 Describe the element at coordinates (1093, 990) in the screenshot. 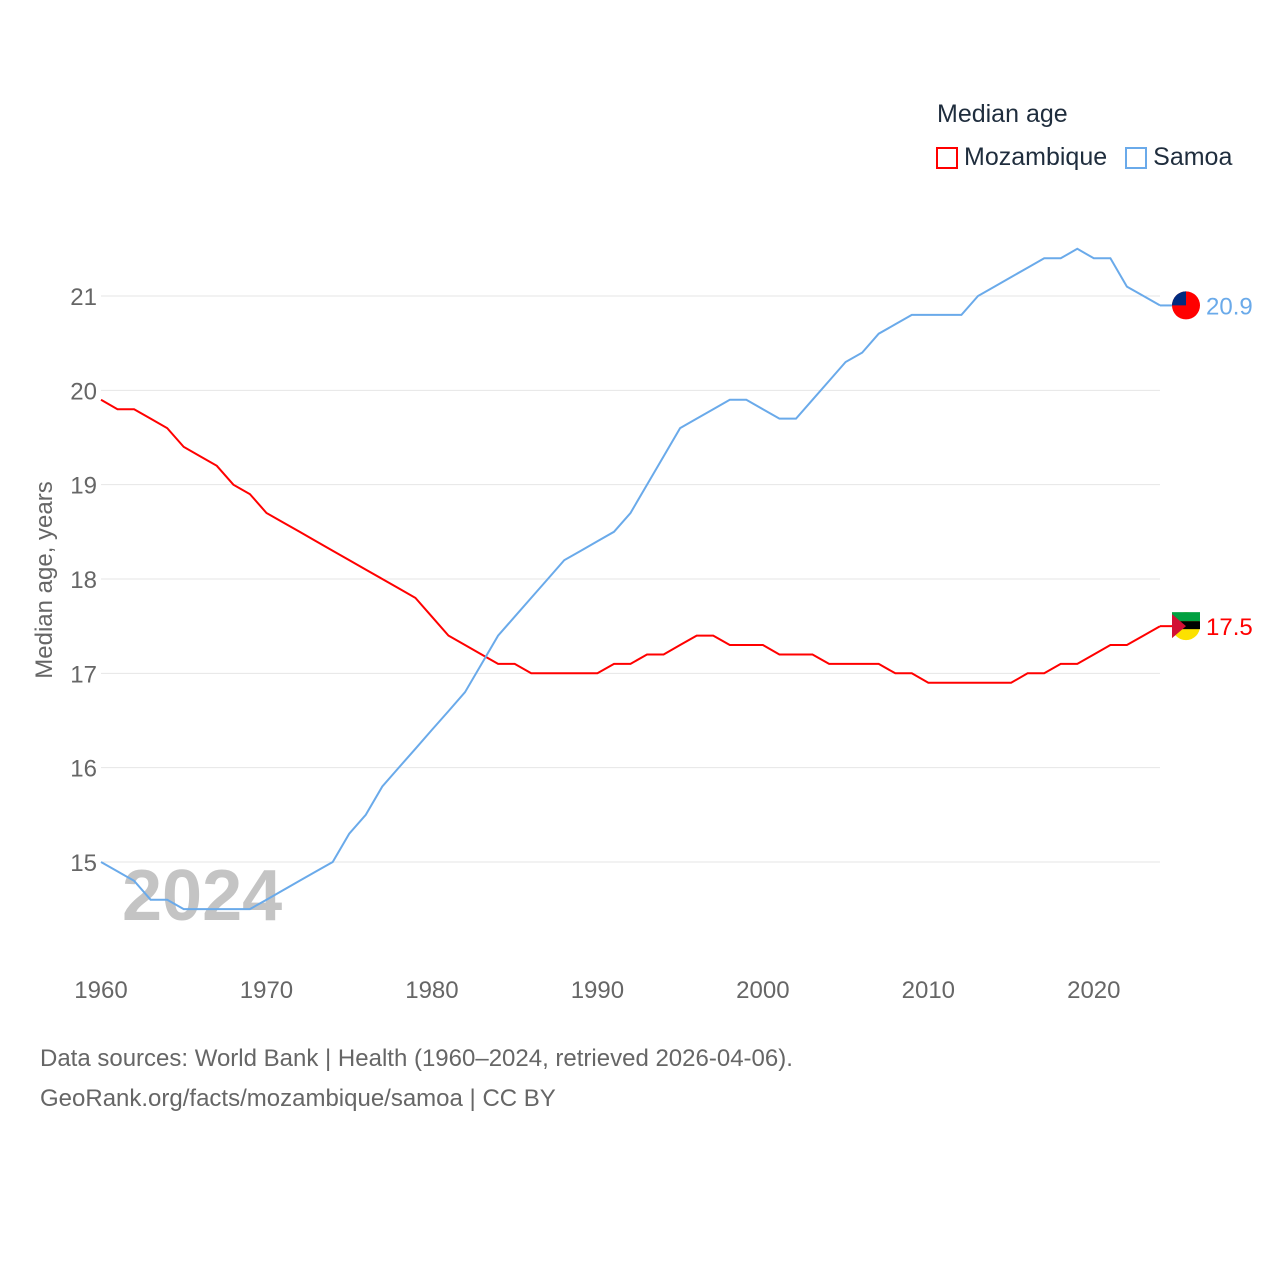

I see `x-tick-label: 2020` at that location.